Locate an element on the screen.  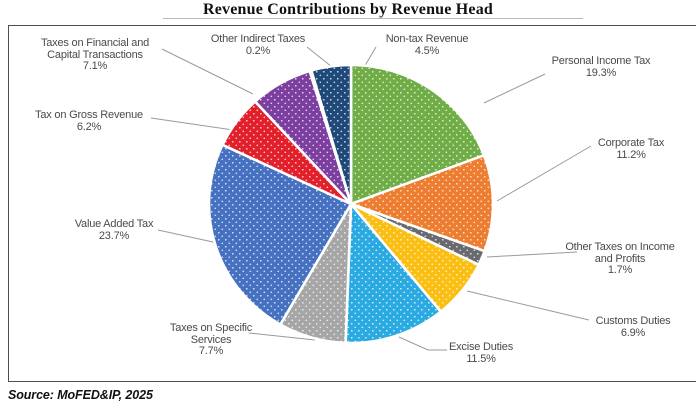
label-personal-income-tax: Personal Income Tax 19.3% is located at coordinates (601, 67).